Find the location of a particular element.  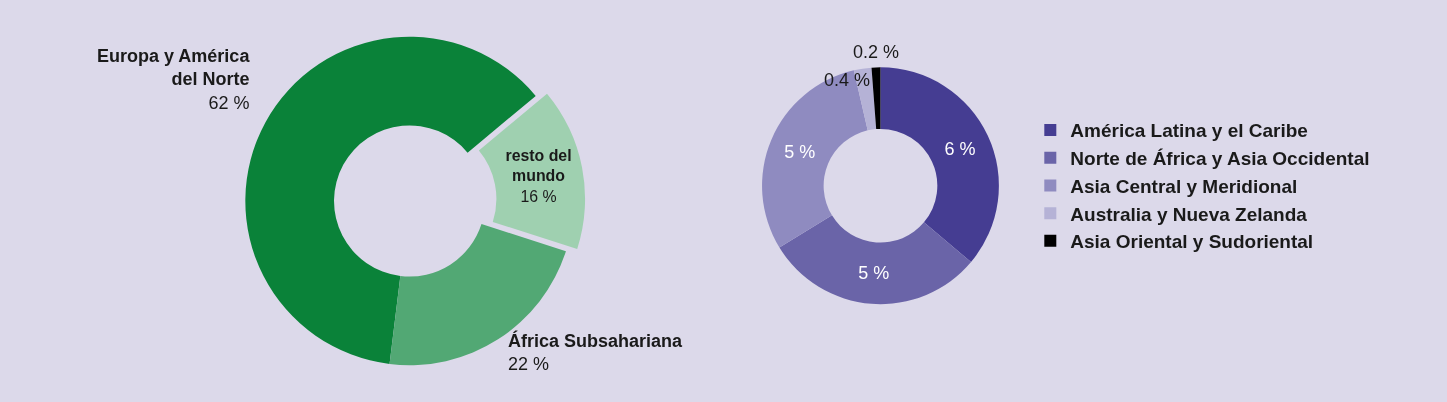

data-label: 0.4 % is located at coordinates (847, 80).